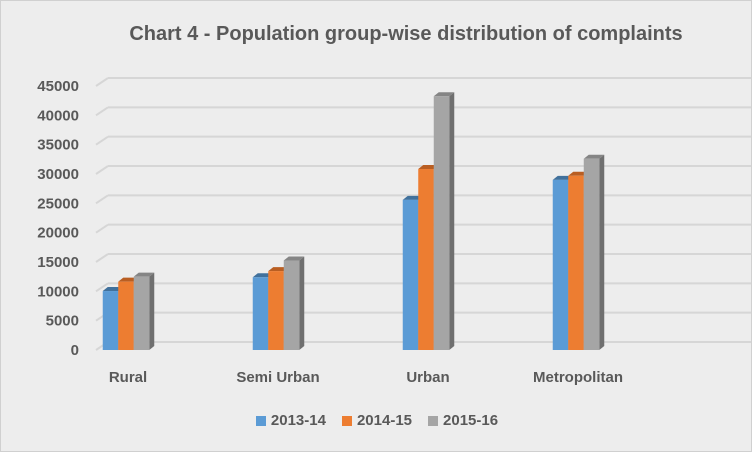 The width and height of the screenshot is (752, 452). What do you see at coordinates (576, 262) in the screenshot?
I see `bar-2014-15-metropolitan` at bounding box center [576, 262].